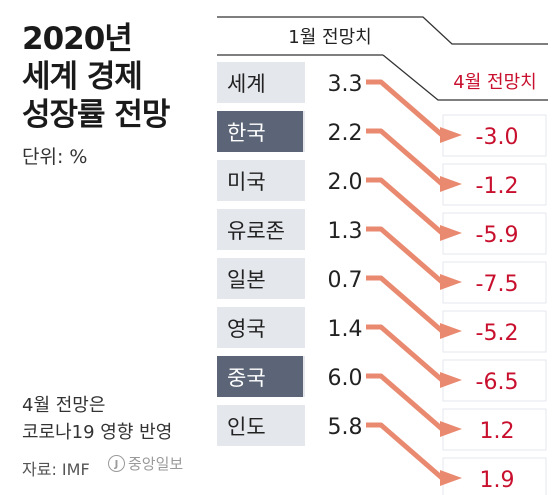 This screenshot has width=560, height=495. What do you see at coordinates (56, 469) in the screenshot?
I see `source-label: 자료: IMF` at bounding box center [56, 469].